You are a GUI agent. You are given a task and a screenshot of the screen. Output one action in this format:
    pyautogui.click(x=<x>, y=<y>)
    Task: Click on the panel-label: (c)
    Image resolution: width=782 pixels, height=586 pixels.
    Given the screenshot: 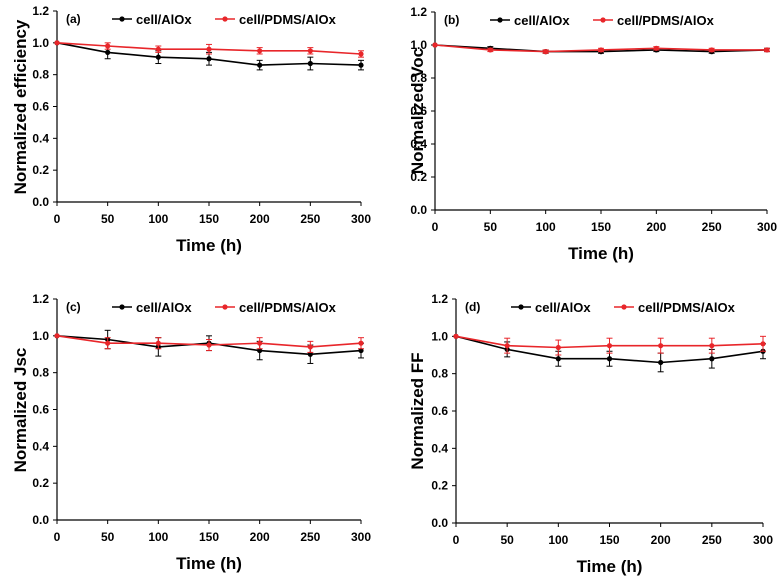 What is the action you would take?
    pyautogui.click(x=73, y=307)
    